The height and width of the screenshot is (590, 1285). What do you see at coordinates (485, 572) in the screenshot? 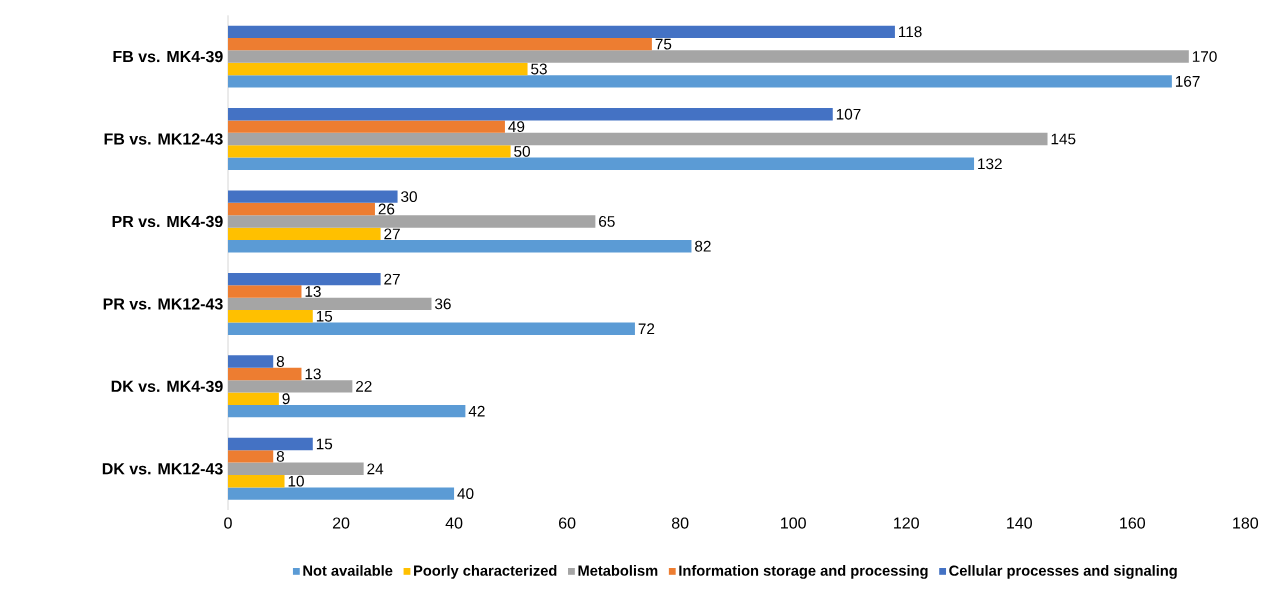
I see `legend-label: Poorly characterized` at bounding box center [485, 572].